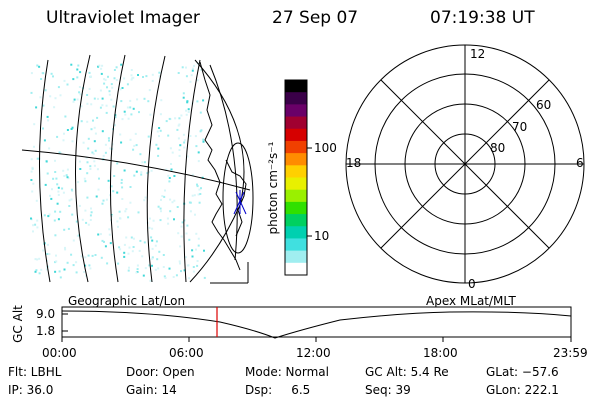 The height and width of the screenshot is (400, 600). I want to click on timeline-left-label: Geographic Lat/Lon, so click(127, 301).